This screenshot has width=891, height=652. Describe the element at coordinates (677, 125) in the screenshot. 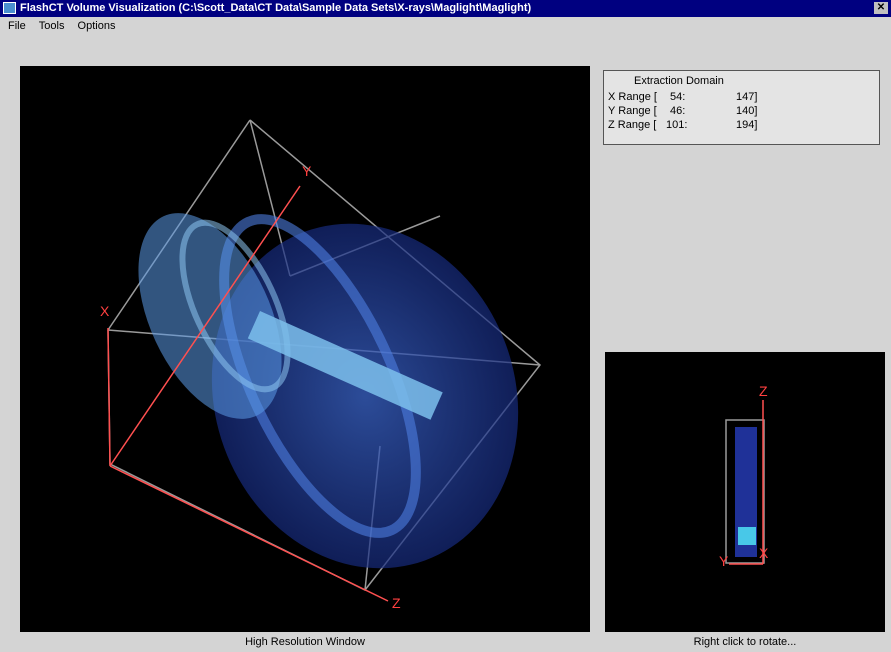

I see `range-min: 101:` at that location.